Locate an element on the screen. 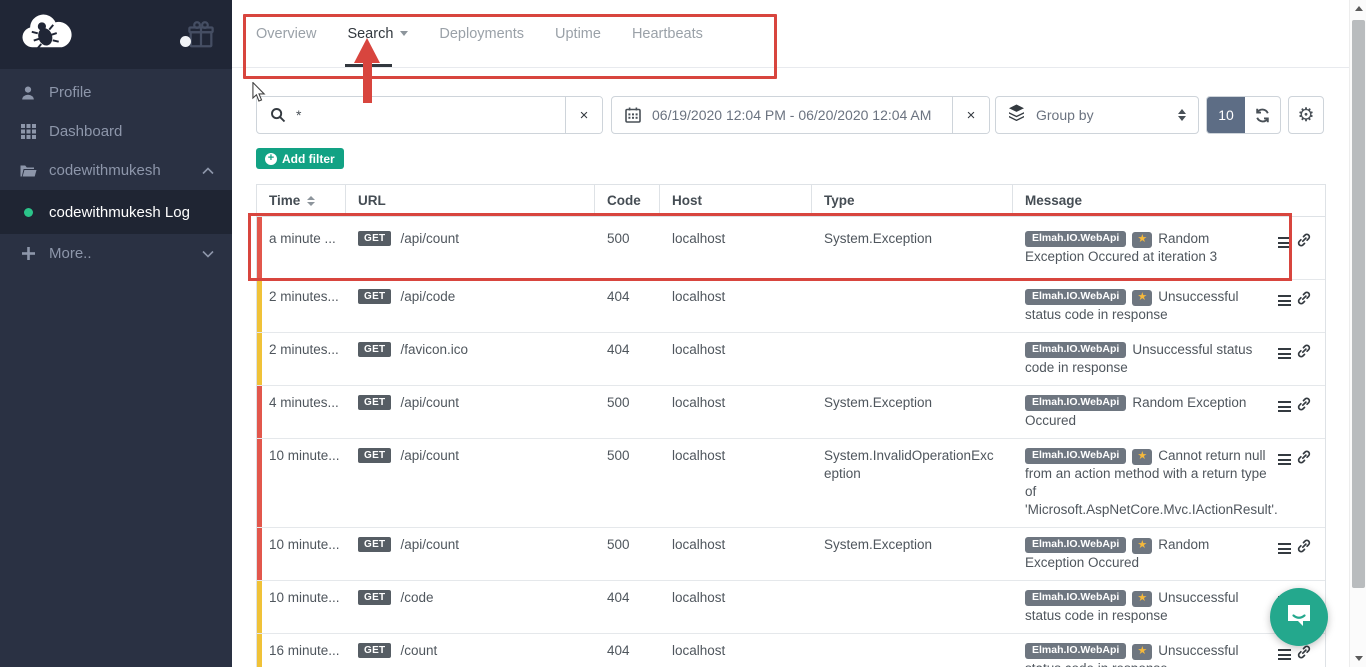 The width and height of the screenshot is (1366, 667). tab-search: Search is located at coordinates (378, 34).